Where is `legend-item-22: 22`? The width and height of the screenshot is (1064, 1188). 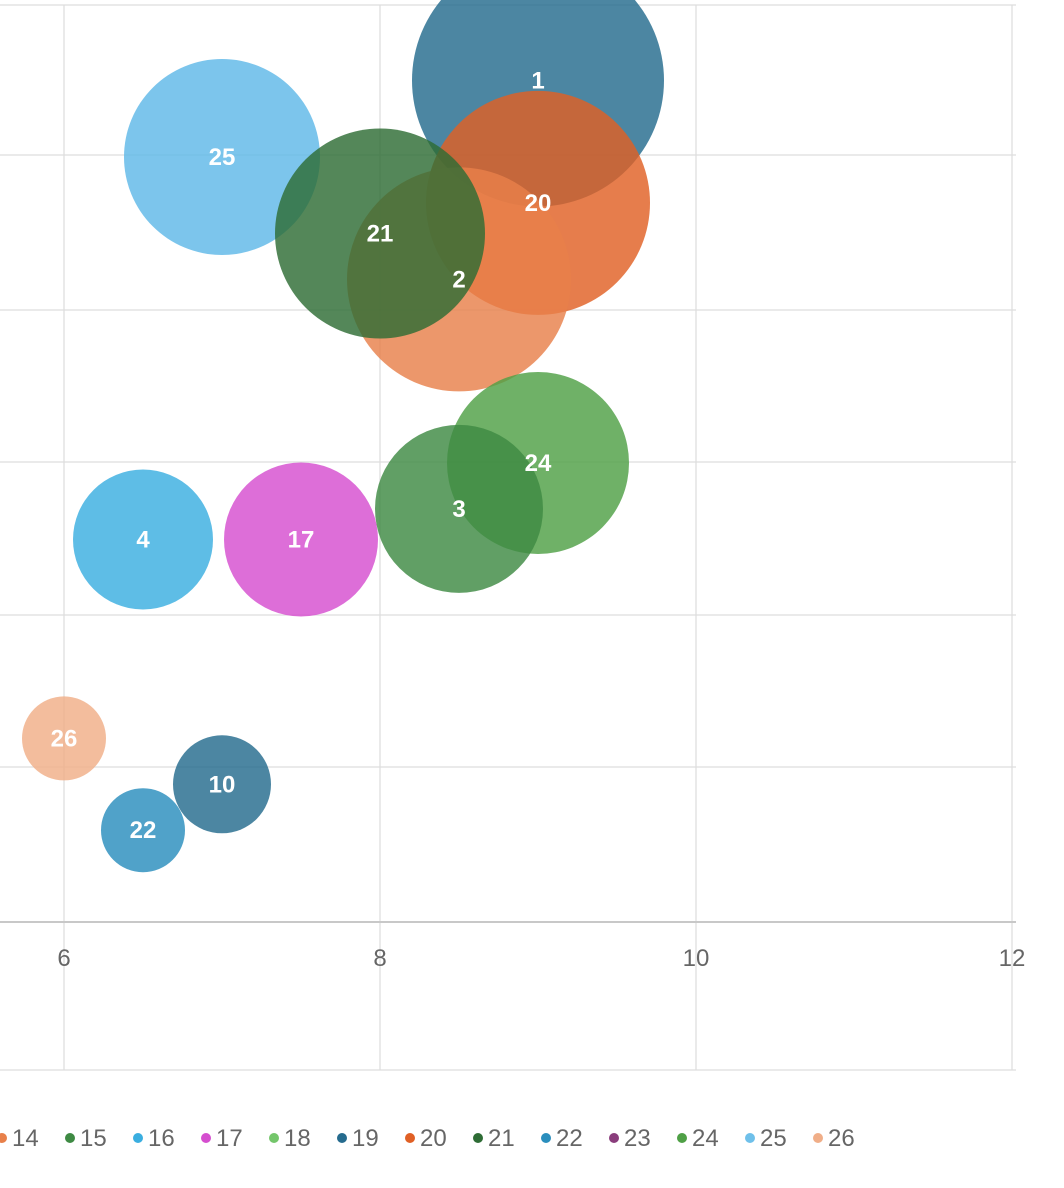 legend-item-22: 22 is located at coordinates (569, 1138).